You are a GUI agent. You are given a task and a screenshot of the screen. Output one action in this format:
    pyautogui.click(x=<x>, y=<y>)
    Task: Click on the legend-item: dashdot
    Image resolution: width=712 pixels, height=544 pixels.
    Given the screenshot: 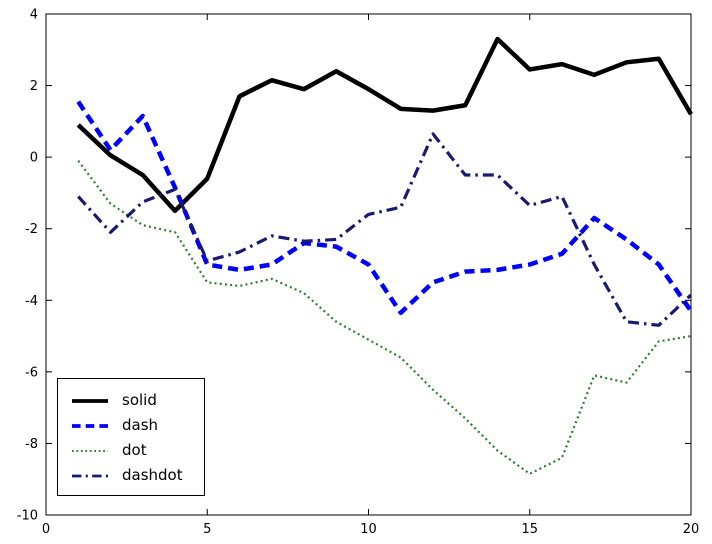 What is the action you would take?
    pyautogui.click(x=131, y=475)
    